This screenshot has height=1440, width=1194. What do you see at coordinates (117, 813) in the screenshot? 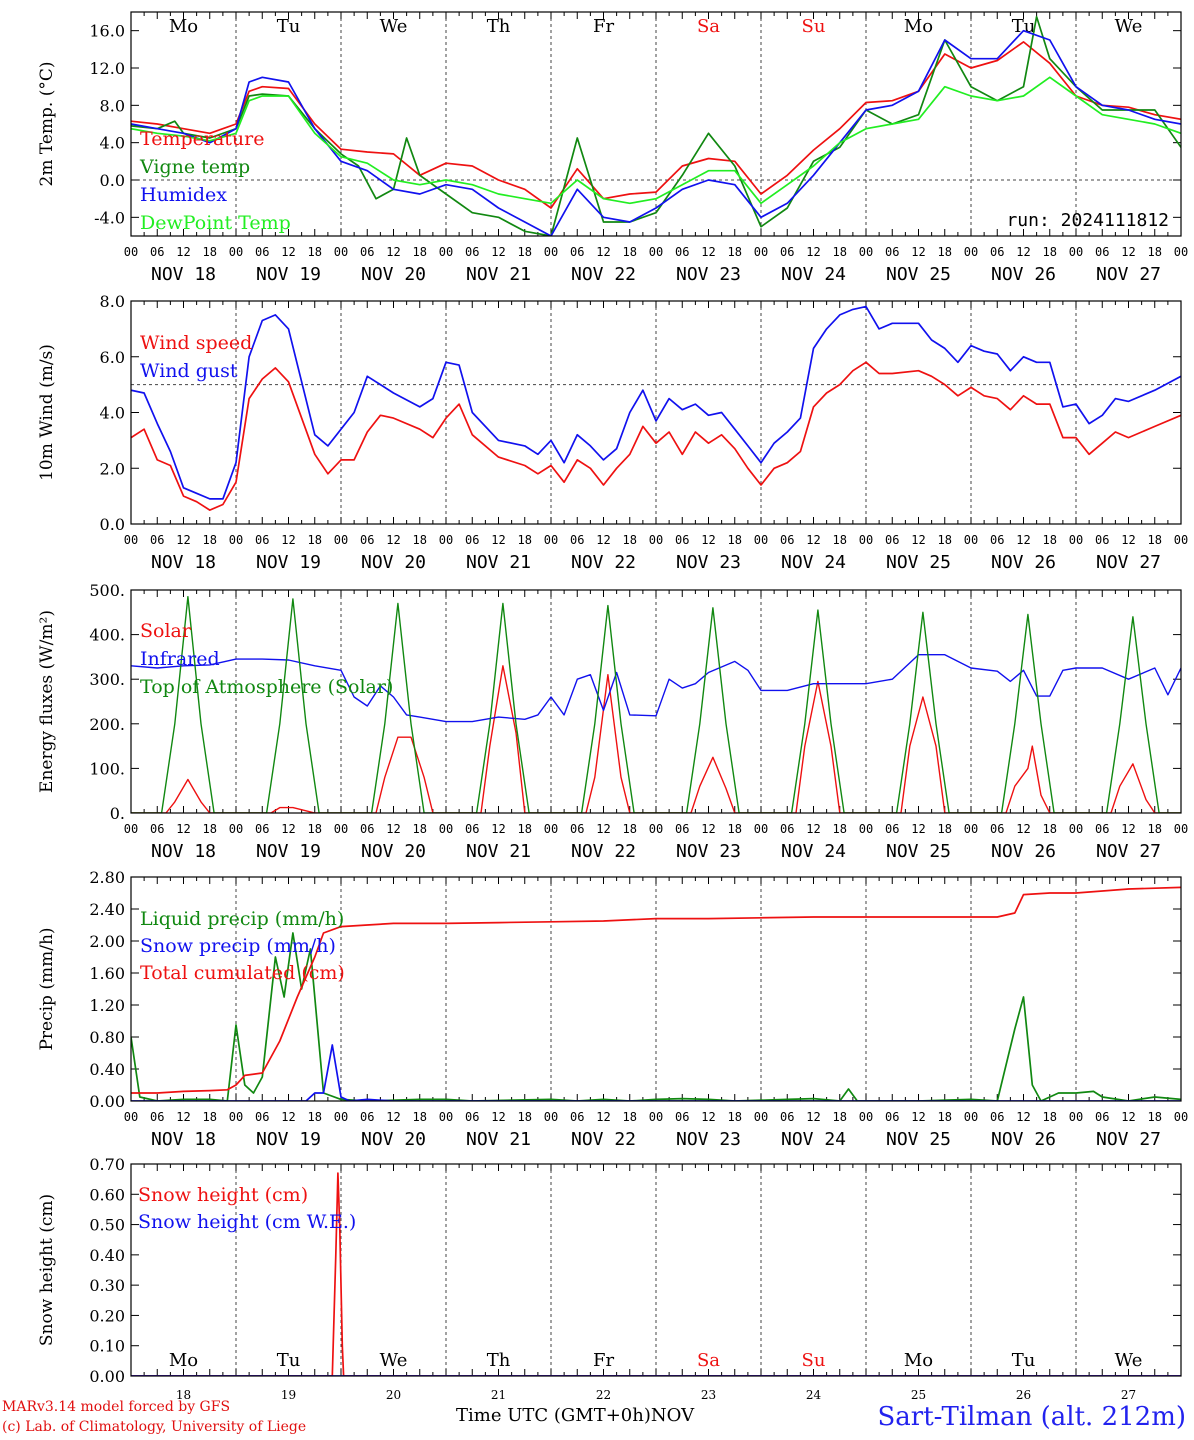
I see `y-tick-label: 0.` at bounding box center [117, 813].